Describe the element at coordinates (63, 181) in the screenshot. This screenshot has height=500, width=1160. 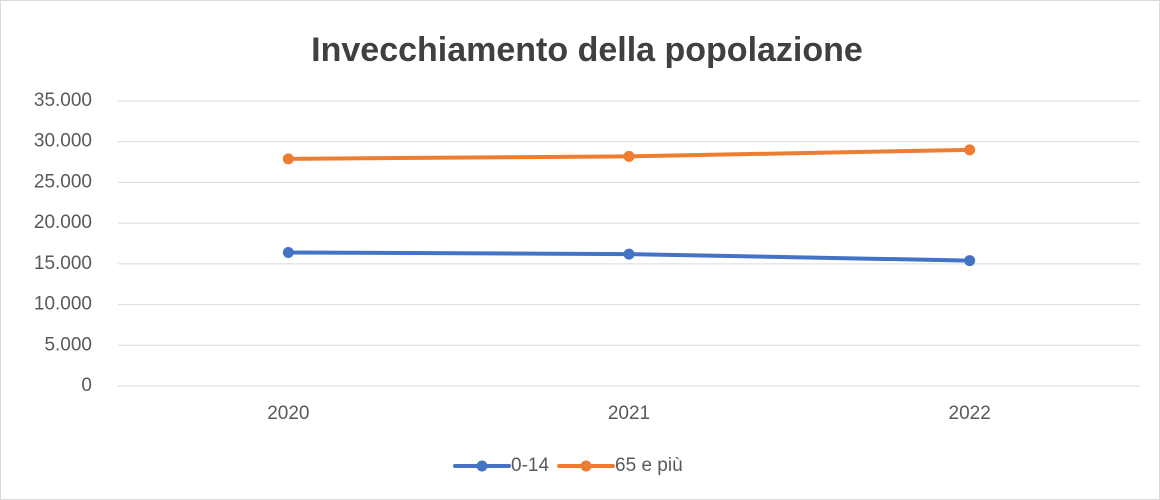
I see `y-tick-label: 25.000` at that location.